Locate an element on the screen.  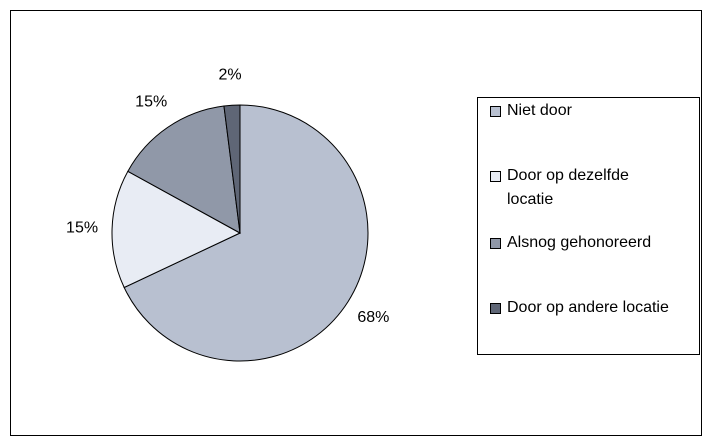
slice-label: 2% is located at coordinates (230, 75).